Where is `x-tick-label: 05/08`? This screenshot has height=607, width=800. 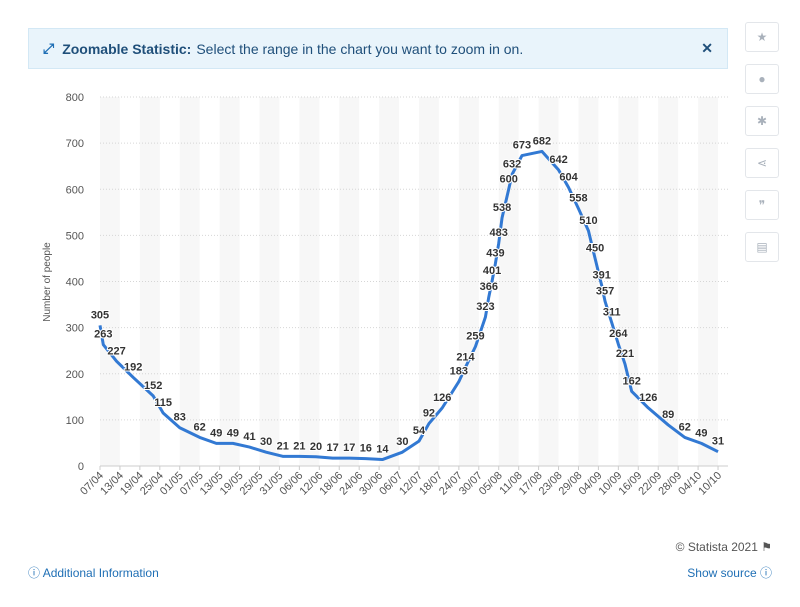
x-tick-label: 05/08 is located at coordinates (491, 484).